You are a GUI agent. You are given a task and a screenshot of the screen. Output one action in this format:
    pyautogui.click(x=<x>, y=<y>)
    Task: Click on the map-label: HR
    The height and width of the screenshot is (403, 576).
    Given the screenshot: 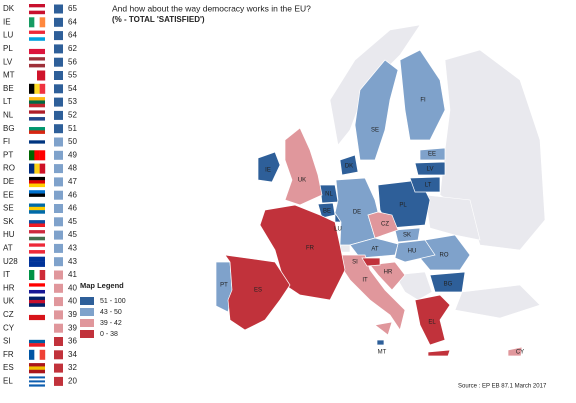 What is the action you would take?
    pyautogui.click(x=388, y=273)
    